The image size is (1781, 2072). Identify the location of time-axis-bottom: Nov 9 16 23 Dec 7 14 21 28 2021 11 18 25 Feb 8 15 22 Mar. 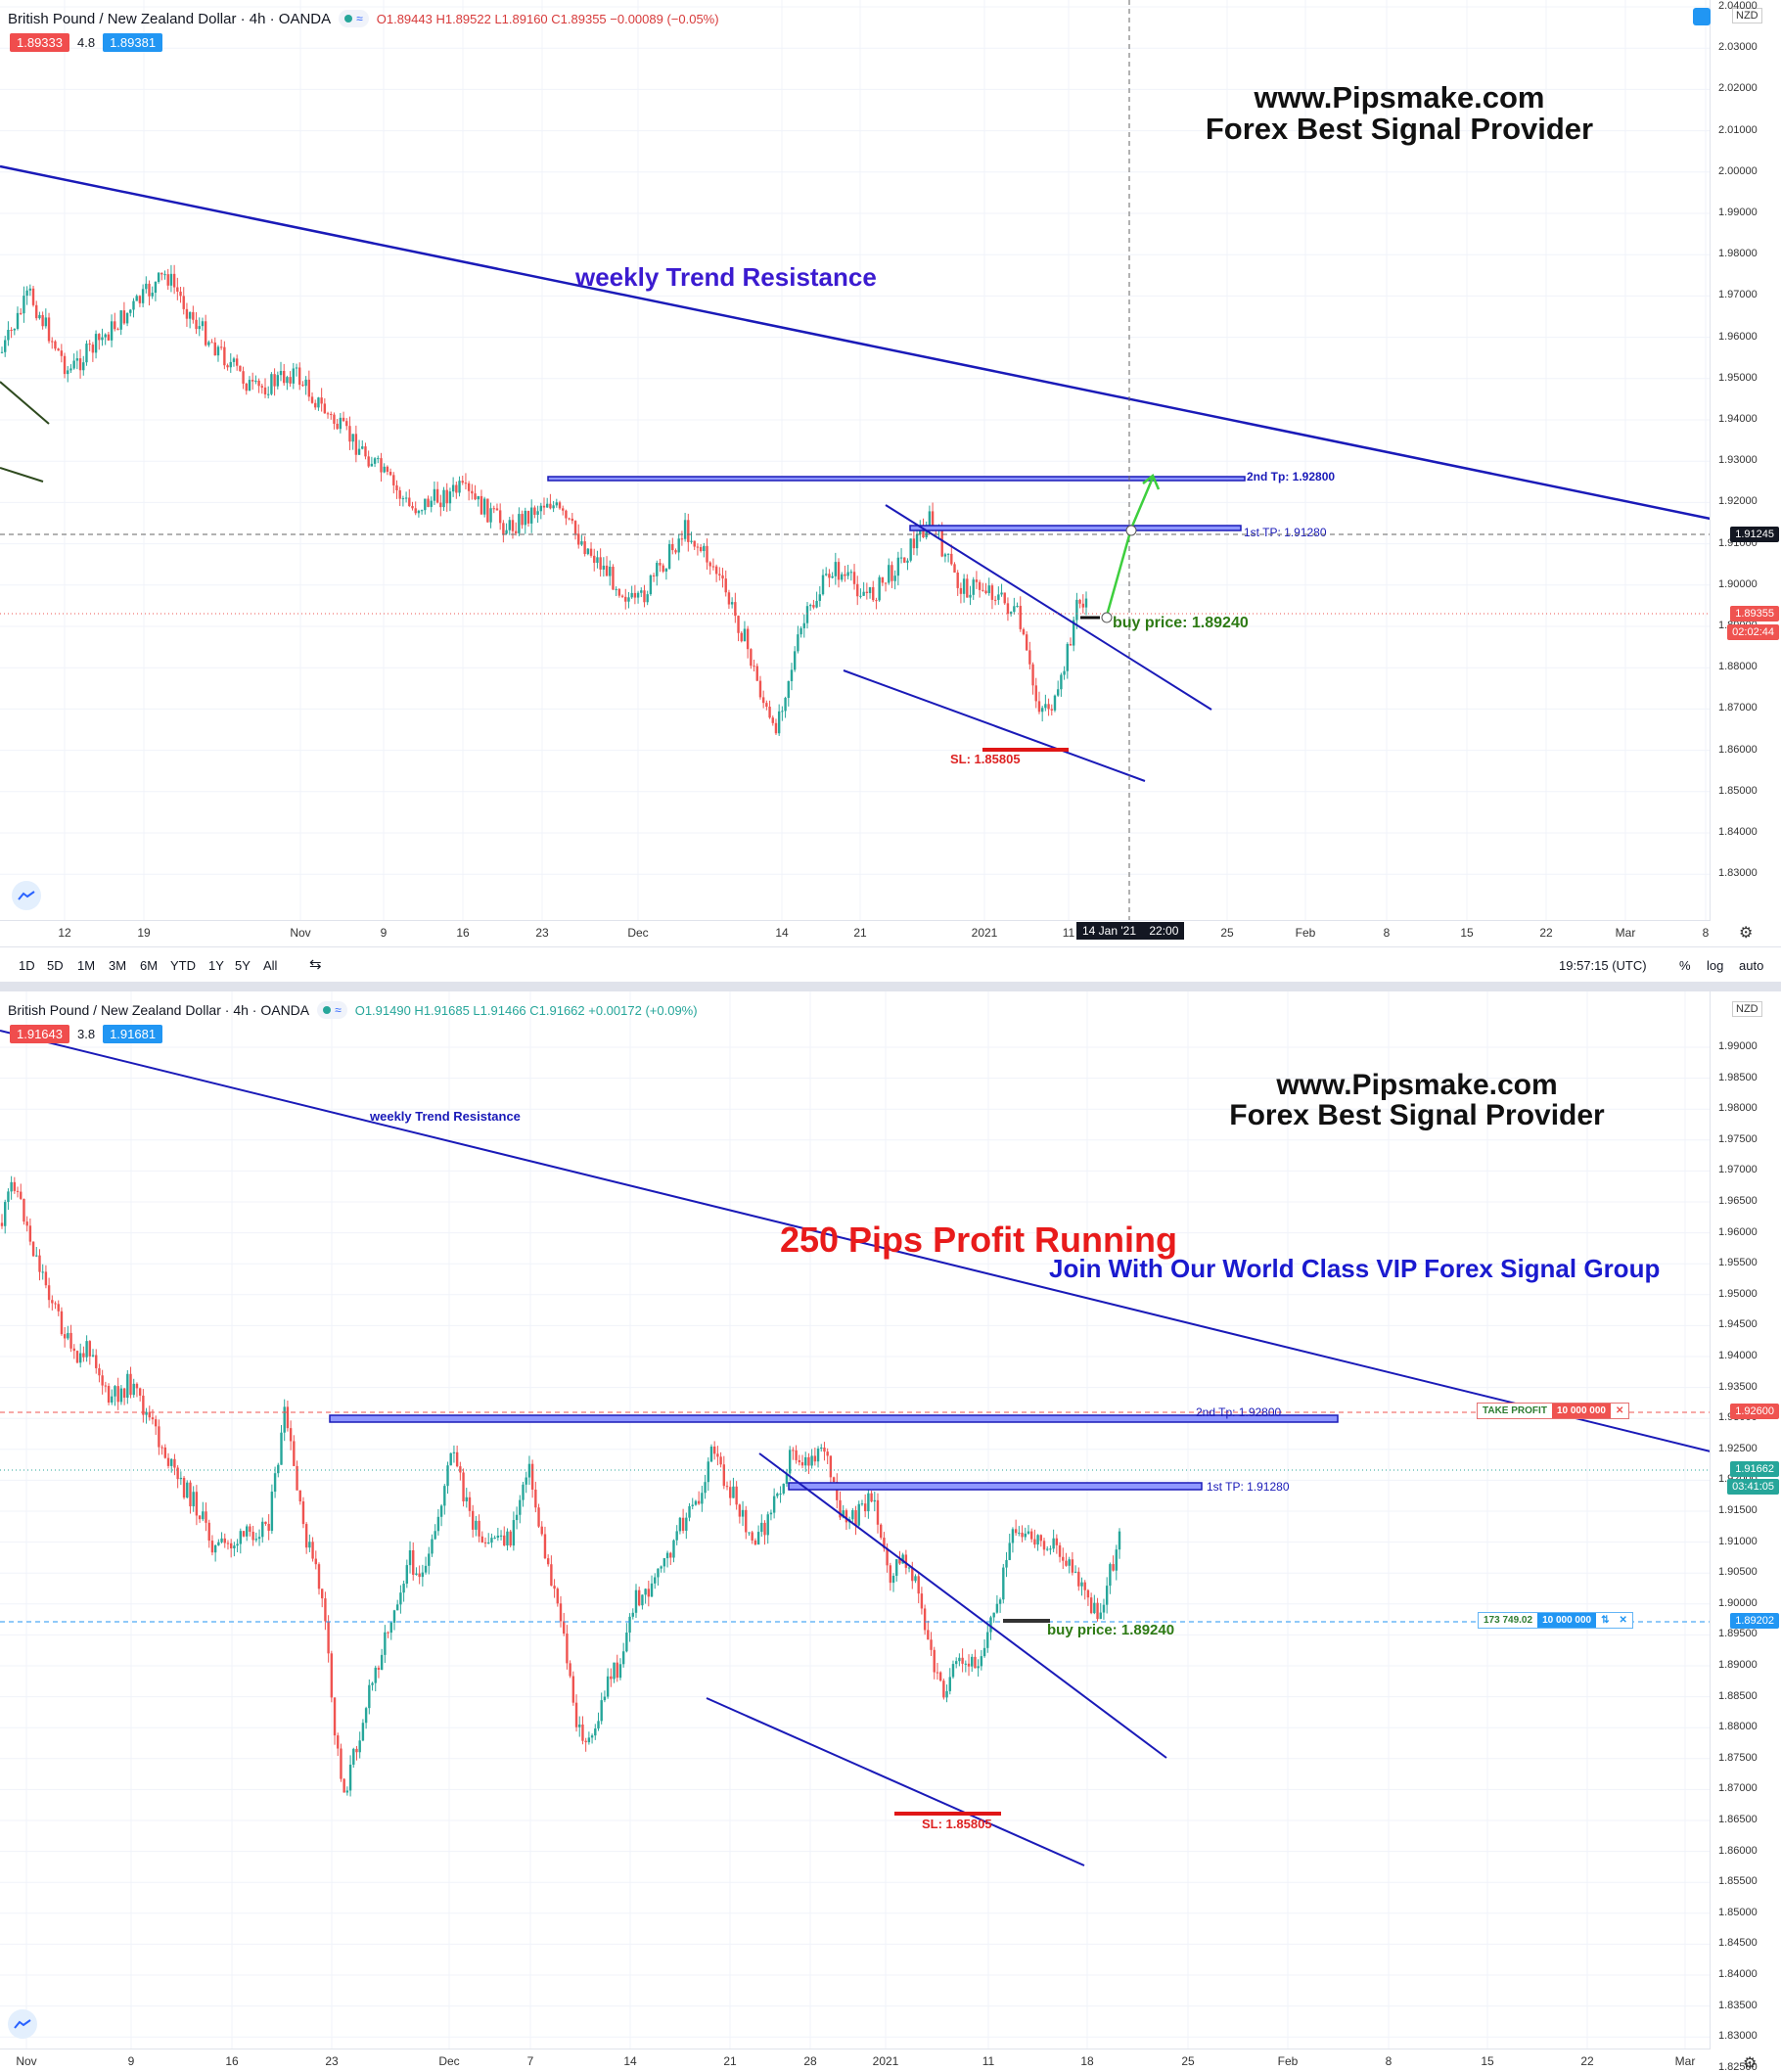
(855, 2060).